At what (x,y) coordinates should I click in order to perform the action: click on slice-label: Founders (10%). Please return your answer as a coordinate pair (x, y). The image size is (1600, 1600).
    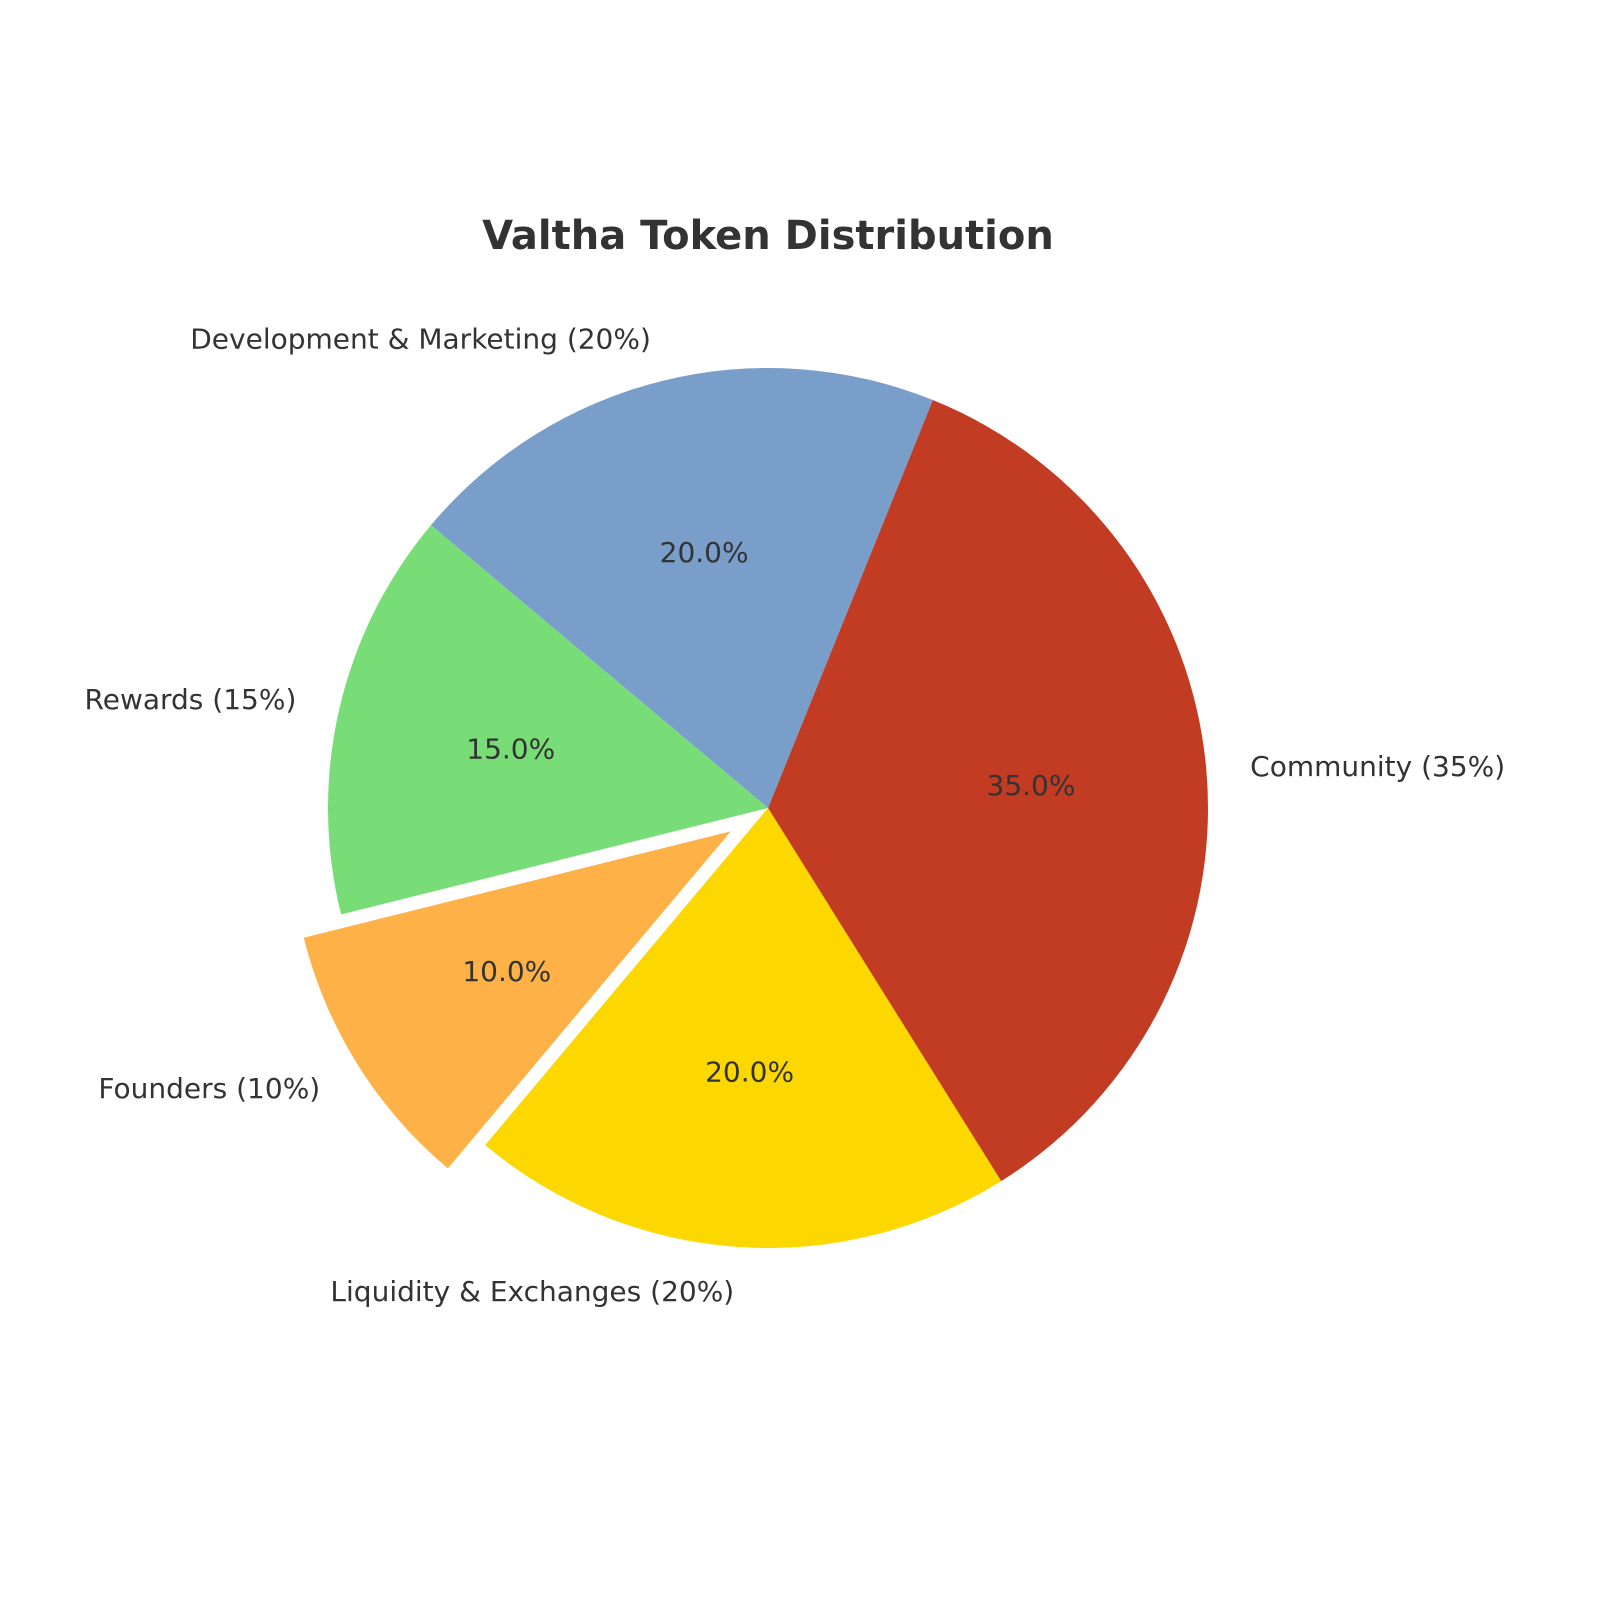
    Looking at the image, I should click on (209, 1088).